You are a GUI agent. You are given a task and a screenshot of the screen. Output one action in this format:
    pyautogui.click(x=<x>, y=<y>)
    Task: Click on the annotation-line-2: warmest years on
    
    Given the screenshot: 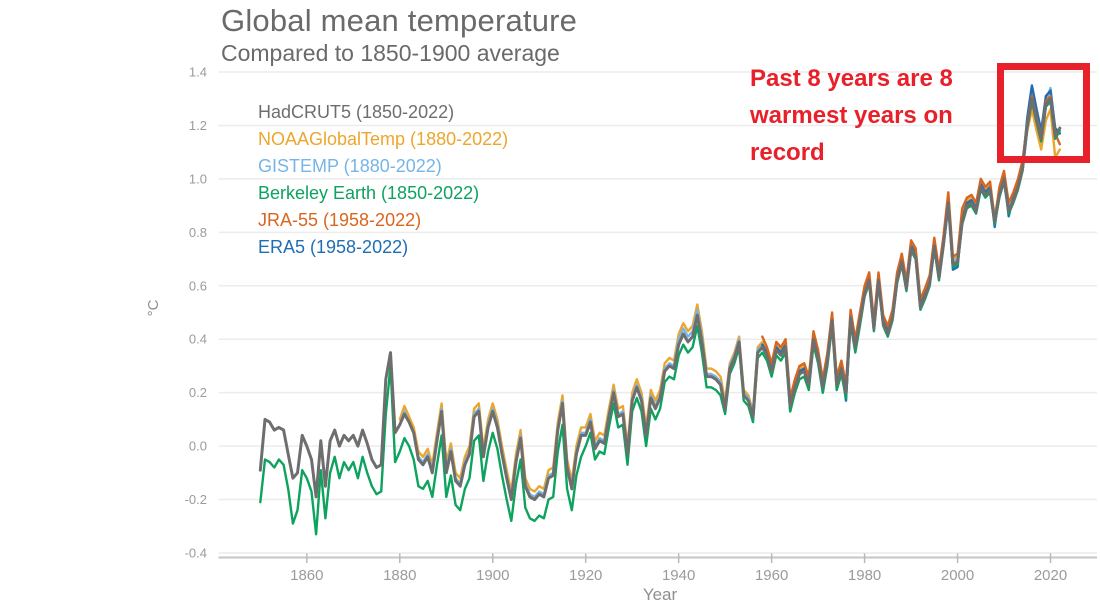 What is the action you would take?
    pyautogui.click(x=851, y=115)
    